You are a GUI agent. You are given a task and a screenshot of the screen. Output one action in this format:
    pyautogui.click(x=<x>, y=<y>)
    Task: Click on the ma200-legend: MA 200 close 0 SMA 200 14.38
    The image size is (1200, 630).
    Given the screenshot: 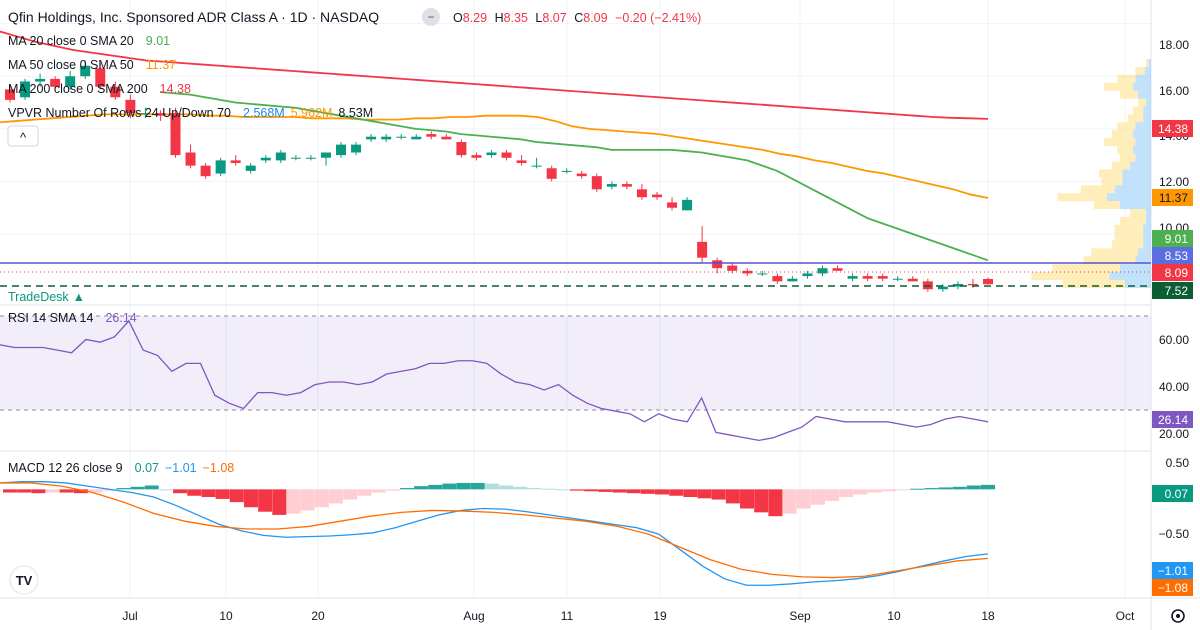 What is the action you would take?
    pyautogui.click(x=99, y=89)
    